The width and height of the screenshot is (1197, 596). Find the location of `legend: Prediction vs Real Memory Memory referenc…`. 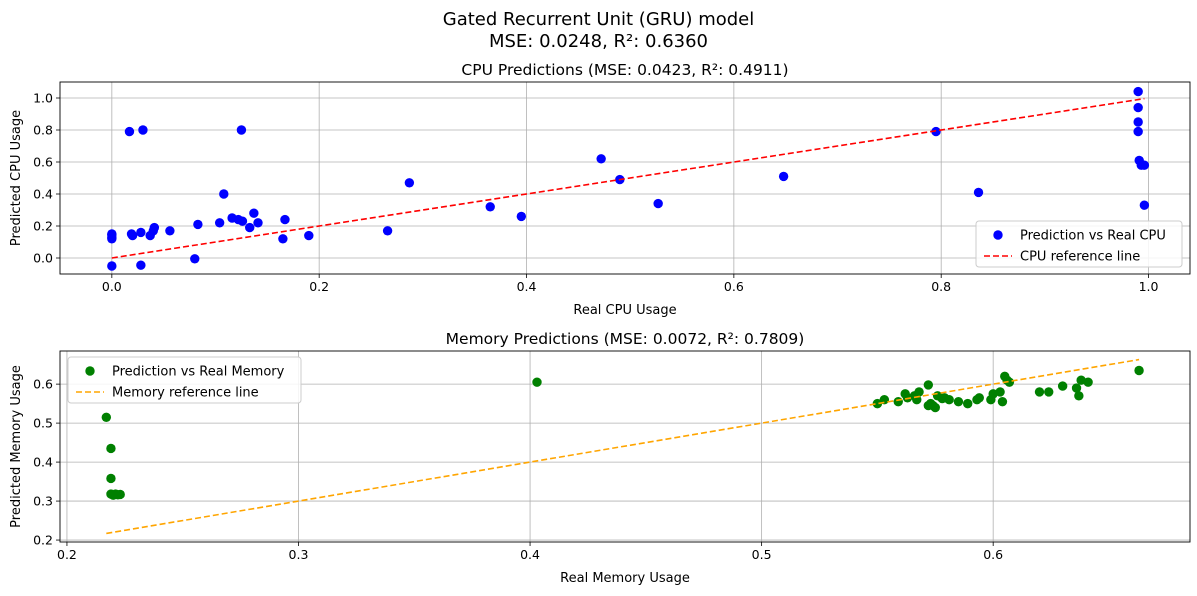

legend: Prediction vs Real Memory Memory referenc… is located at coordinates (184, 380).